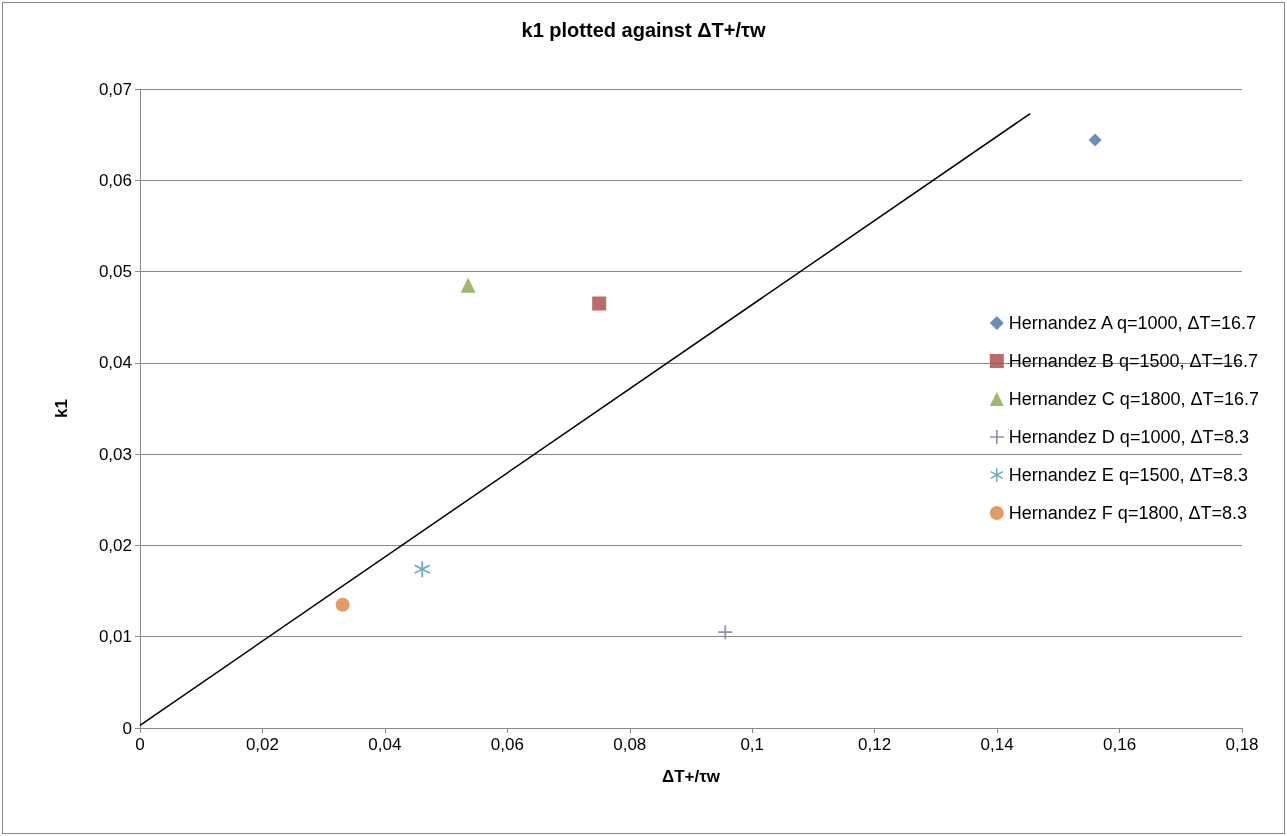 Image resolution: width=1287 pixels, height=836 pixels. What do you see at coordinates (875, 744) in the screenshot?
I see `x-tick-label: 0,12` at bounding box center [875, 744].